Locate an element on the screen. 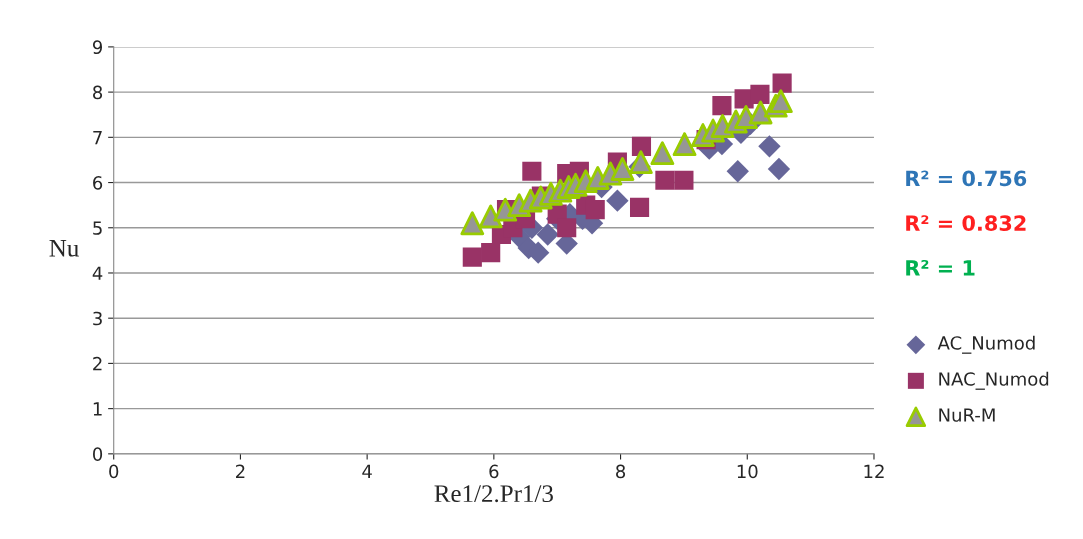  y-tick-label: 9 is located at coordinates (97, 47).